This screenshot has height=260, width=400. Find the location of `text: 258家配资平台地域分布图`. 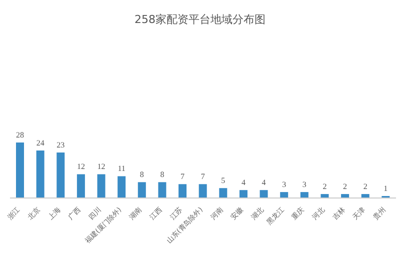

text: 258家配资平台地域分布图 is located at coordinates (200, 19).